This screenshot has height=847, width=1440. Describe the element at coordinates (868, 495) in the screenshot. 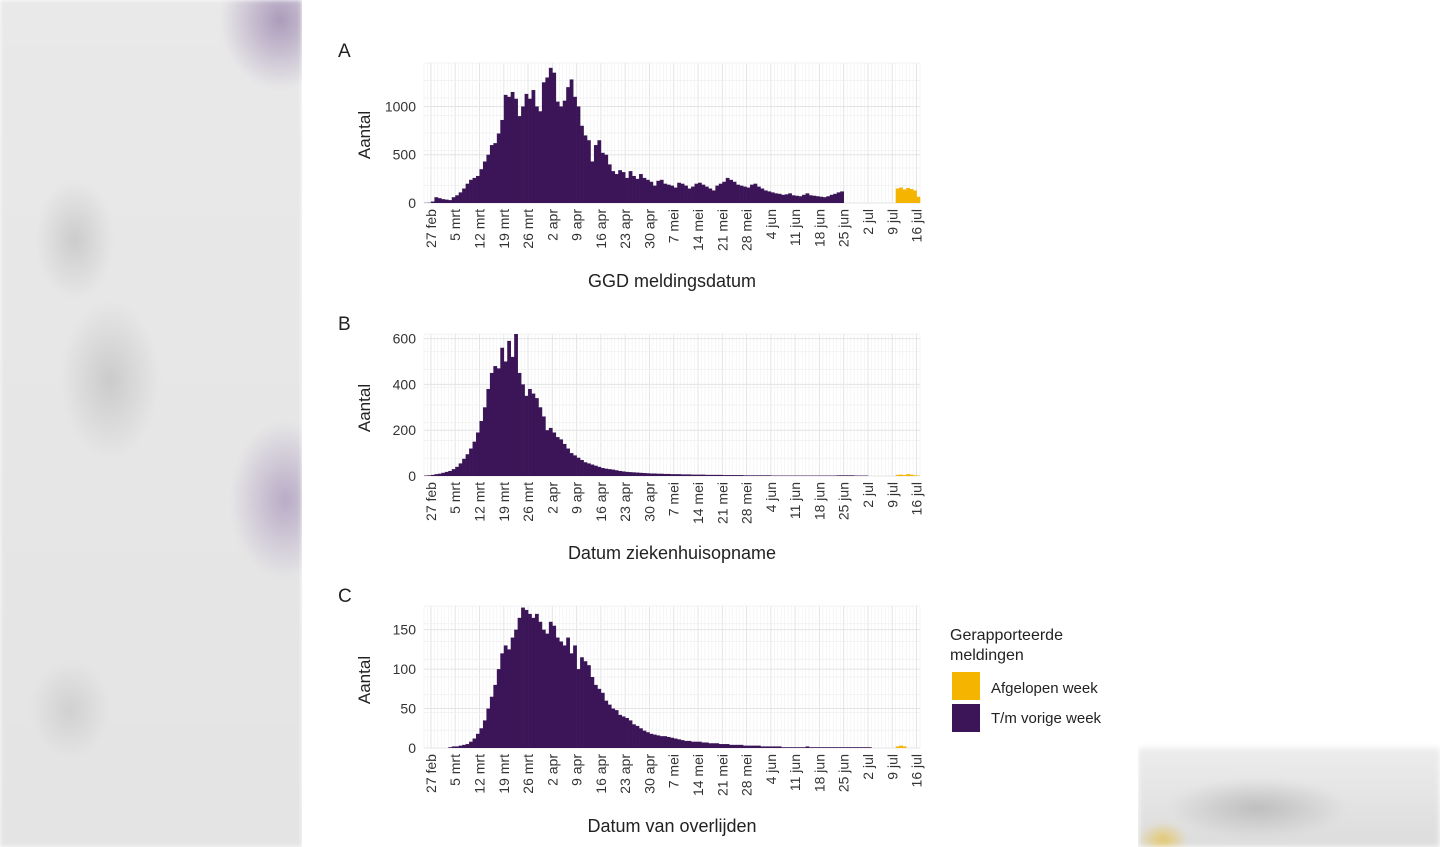

I see `x-tick-label: 2 jul` at that location.